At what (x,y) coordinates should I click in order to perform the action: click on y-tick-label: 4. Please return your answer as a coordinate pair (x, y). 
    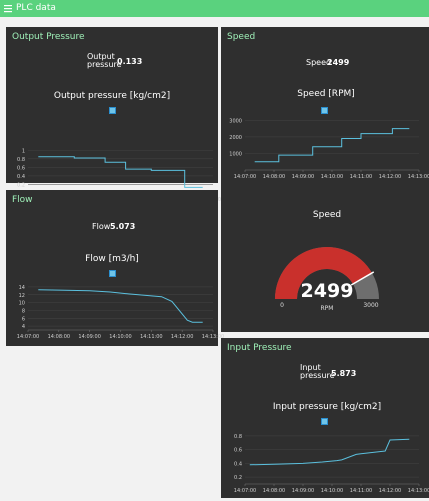
    Looking at the image, I should click on (23, 327).